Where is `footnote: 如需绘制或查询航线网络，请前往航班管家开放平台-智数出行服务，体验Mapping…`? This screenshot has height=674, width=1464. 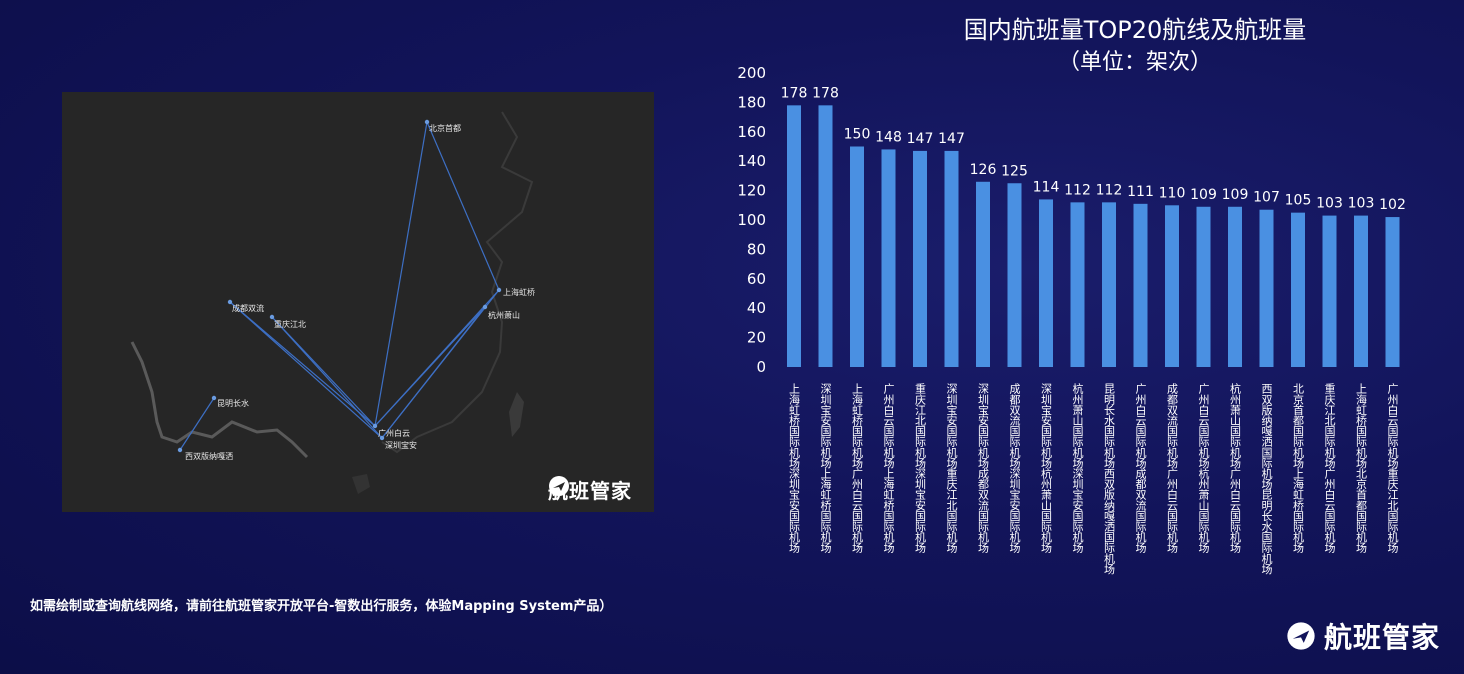
footnote: 如需绘制或查询航线网络，请前往航班管家开放平台-智数出行服务，体验Mapping… is located at coordinates (321, 606).